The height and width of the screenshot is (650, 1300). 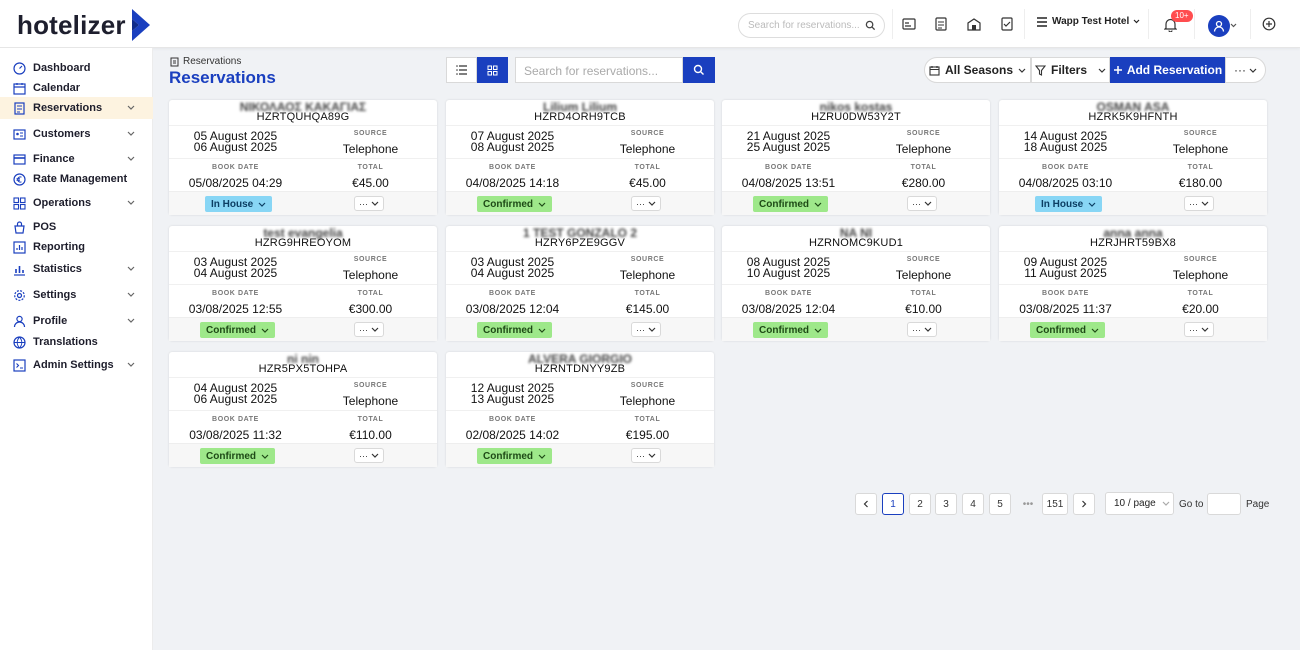 I want to click on page-1-button: 1, so click(x=893, y=504).